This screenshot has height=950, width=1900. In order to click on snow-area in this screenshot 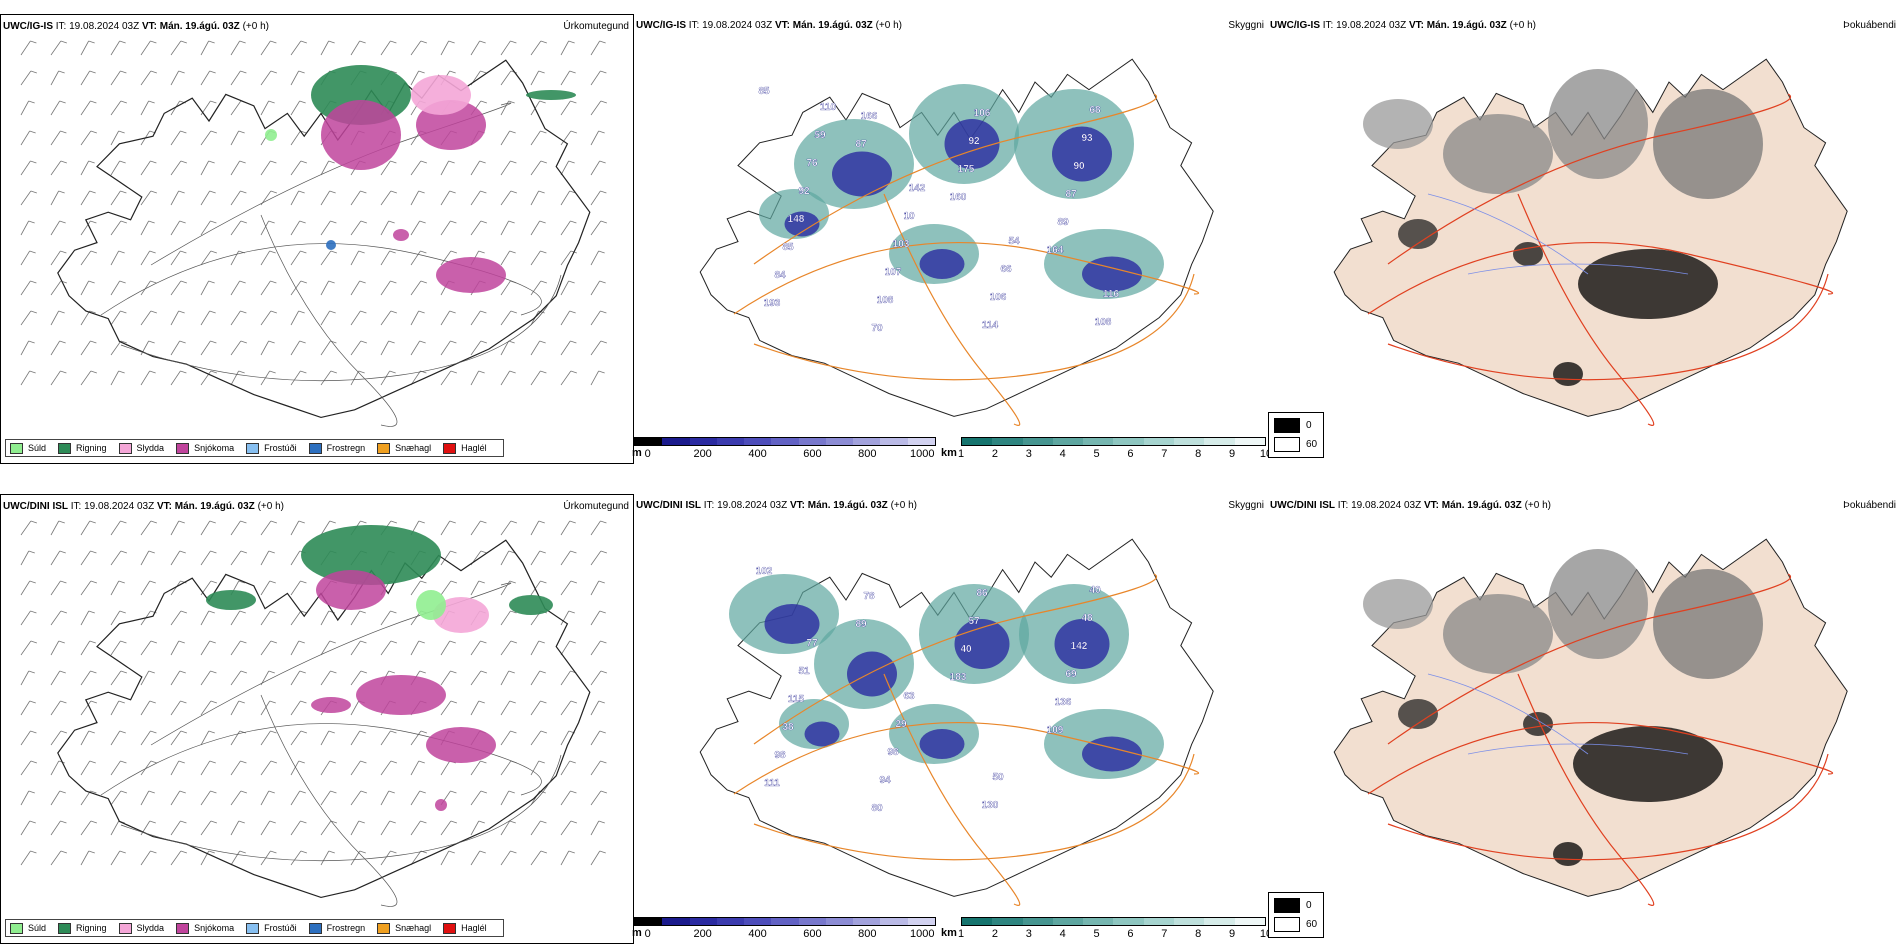, I will do `click(401, 235)`.